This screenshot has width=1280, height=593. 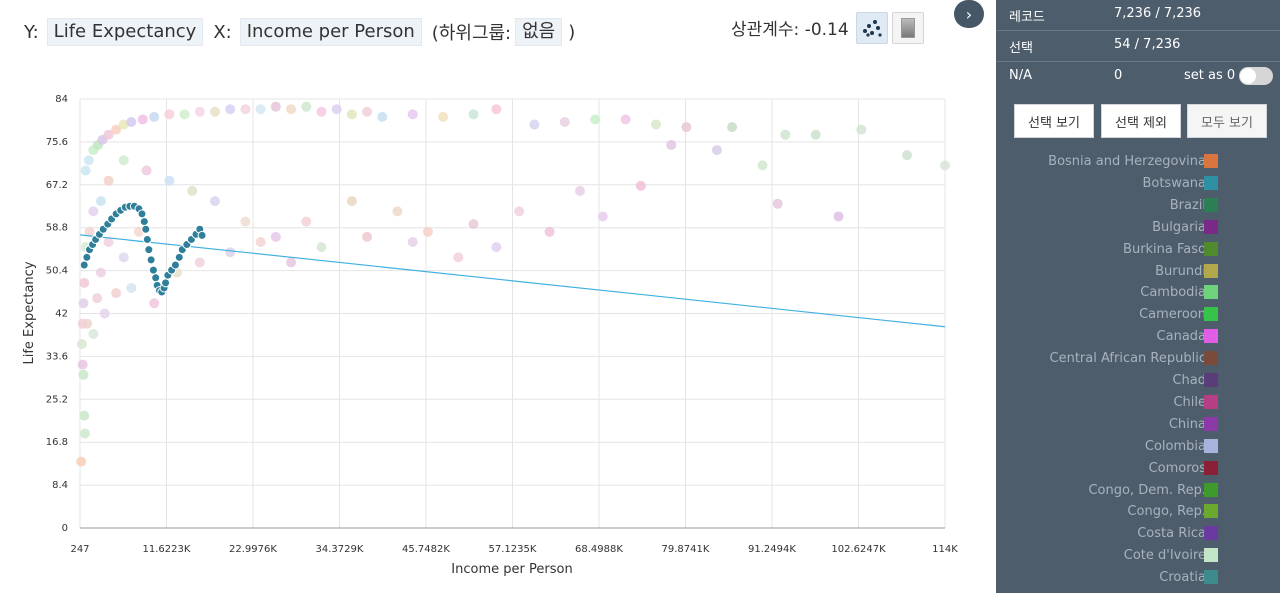 What do you see at coordinates (1138, 15) in the screenshot?
I see `records-row: 레코드 7,236 / 7,236` at bounding box center [1138, 15].